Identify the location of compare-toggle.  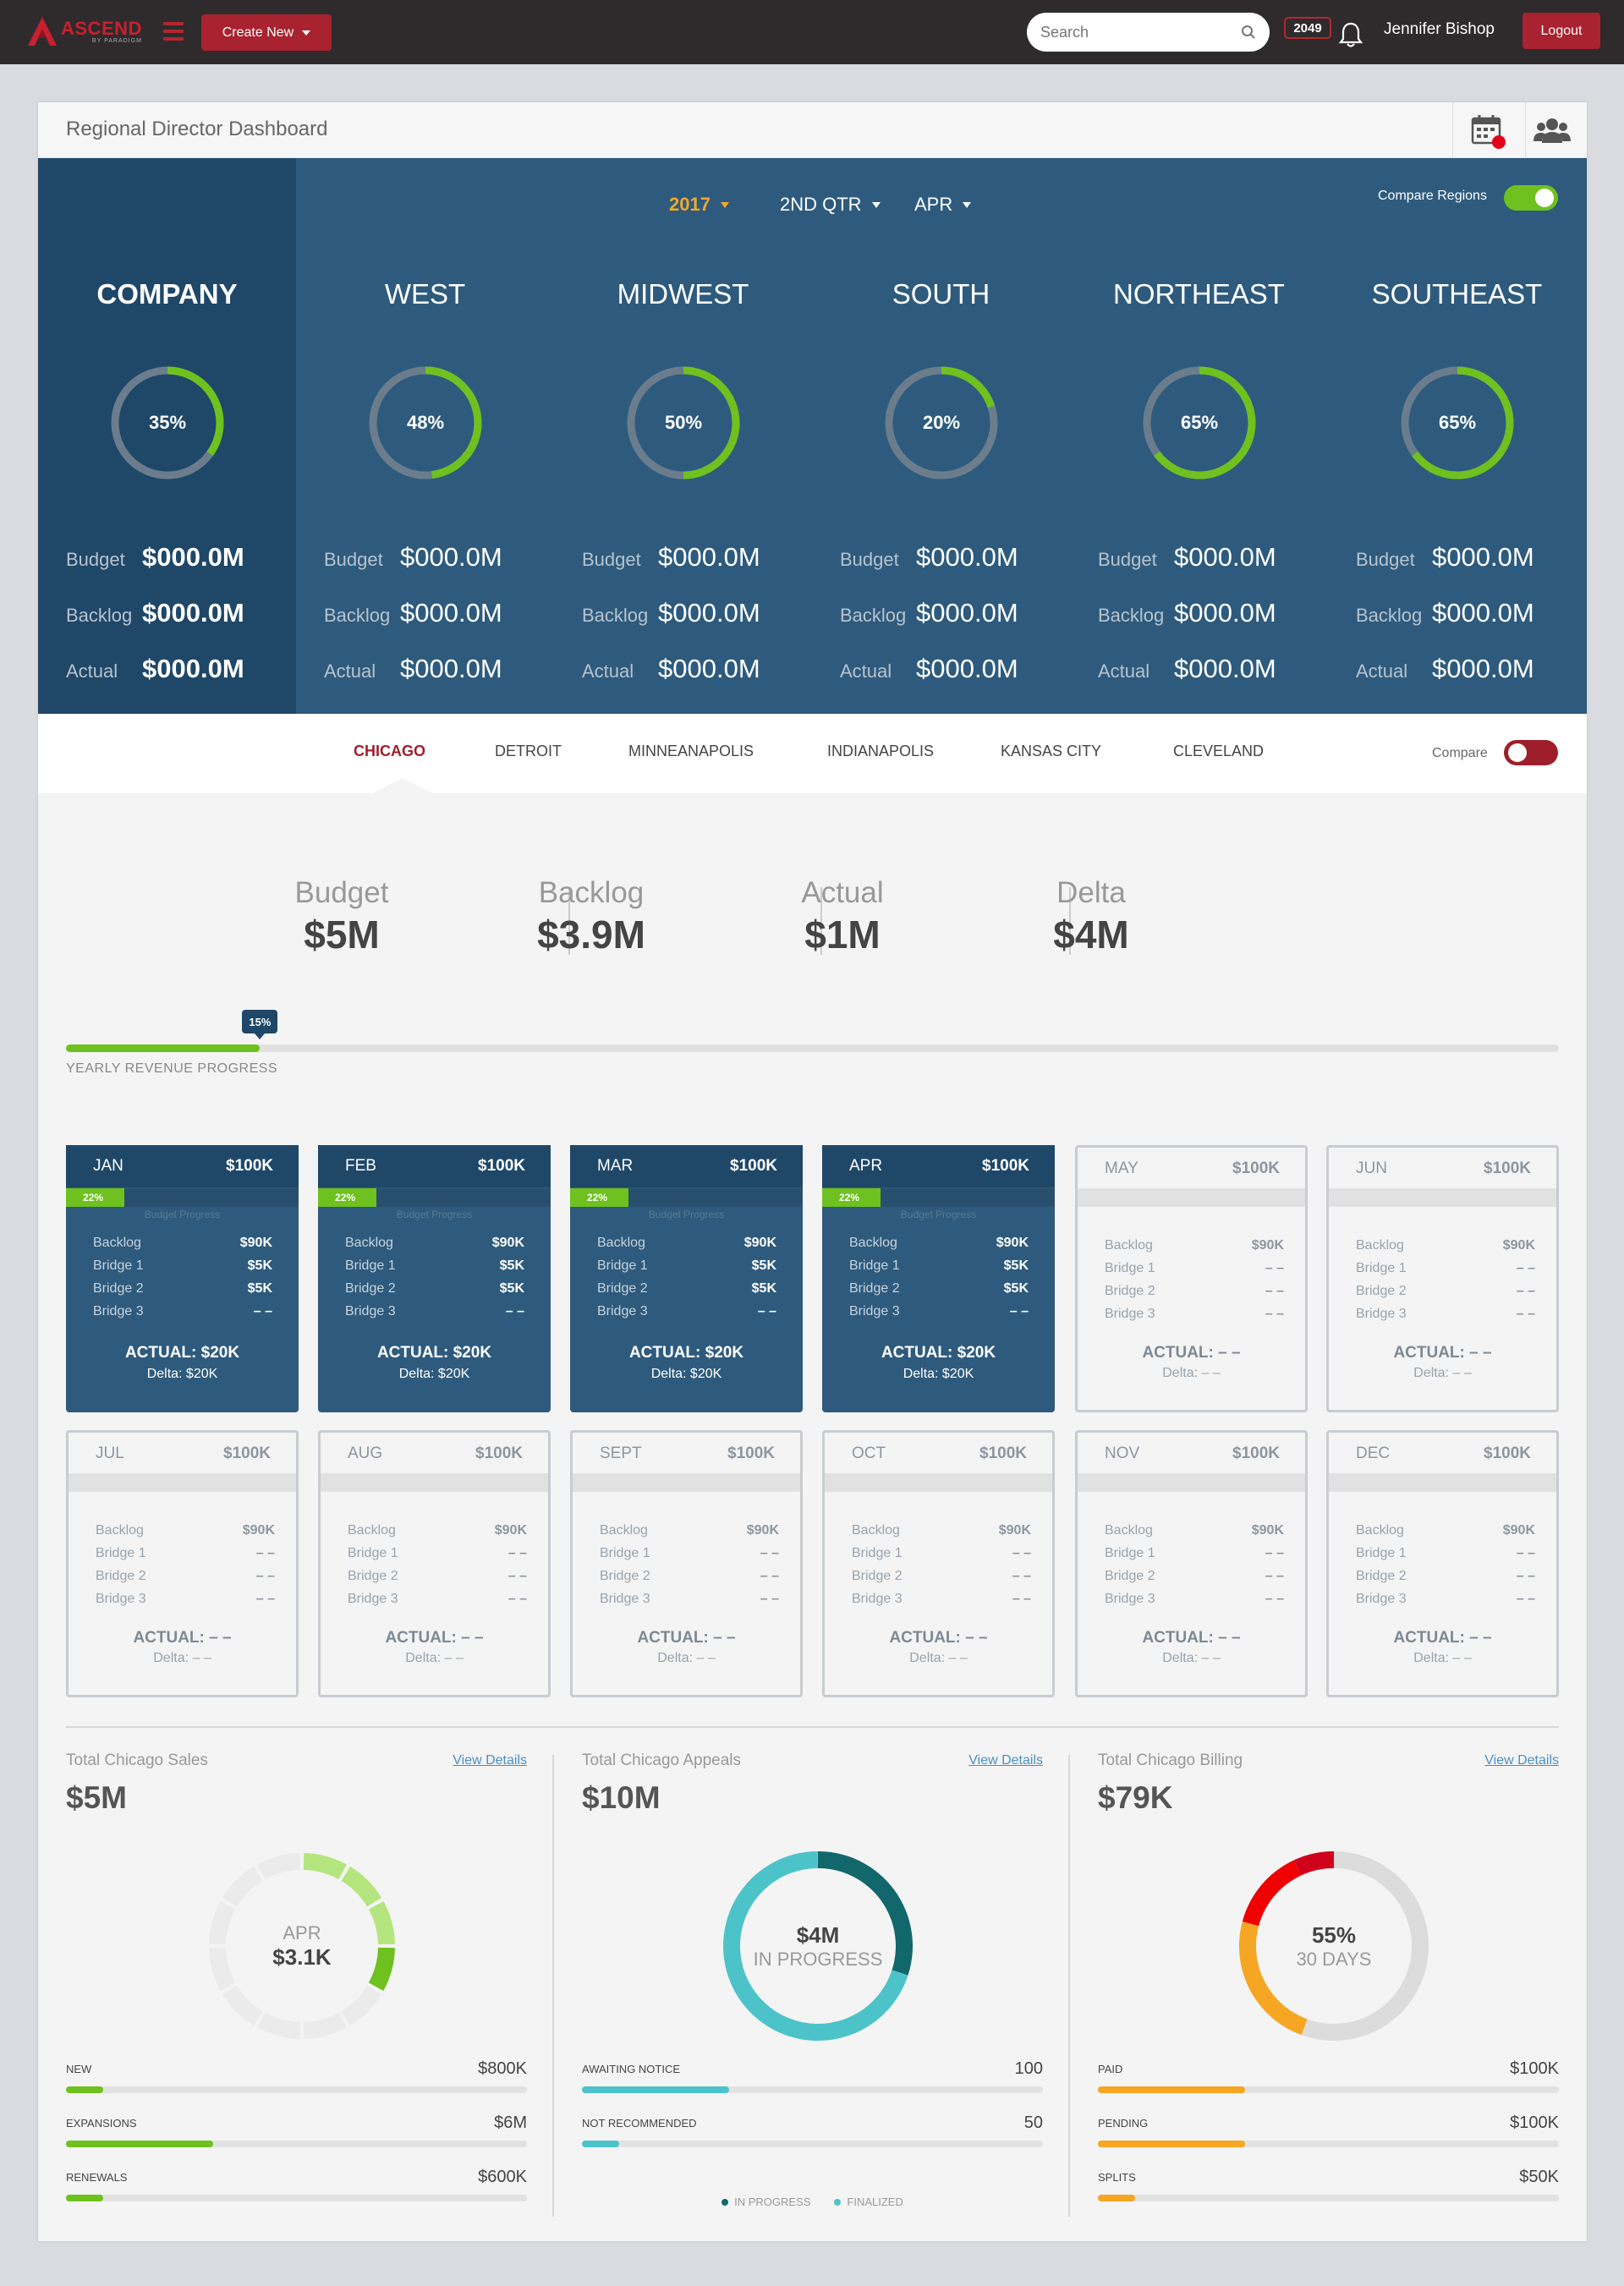
(1531, 752).